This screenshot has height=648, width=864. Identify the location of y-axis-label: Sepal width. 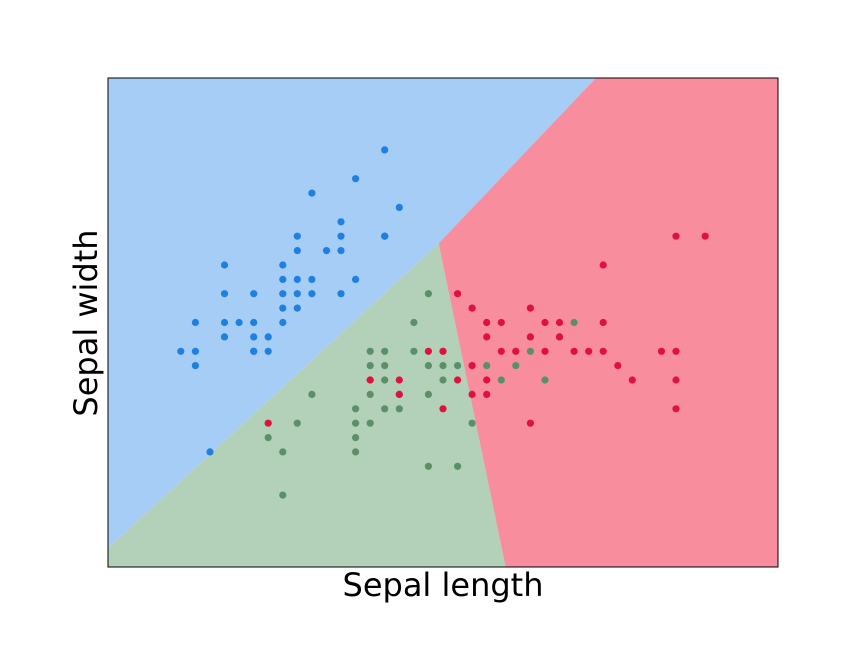
(86, 322).